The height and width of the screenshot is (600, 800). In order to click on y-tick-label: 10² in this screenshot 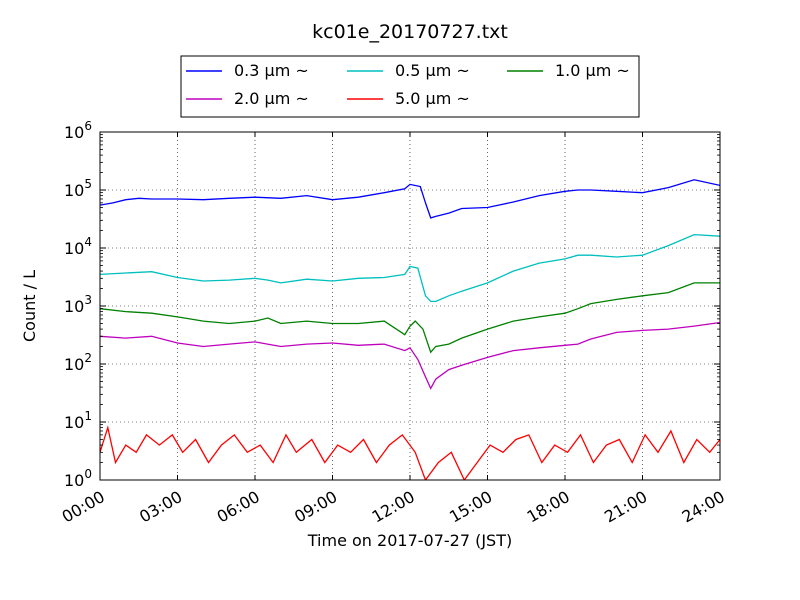, I will do `click(78, 362)`.